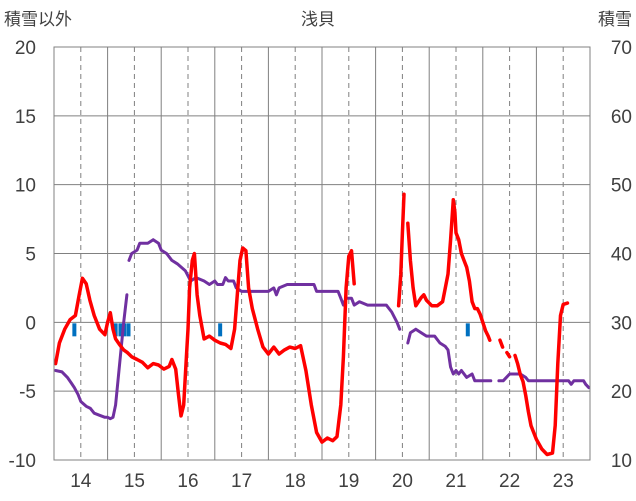 This screenshot has width=636, height=501. Describe the element at coordinates (241, 481) in the screenshot. I see `x-tick-label: 17` at that location.